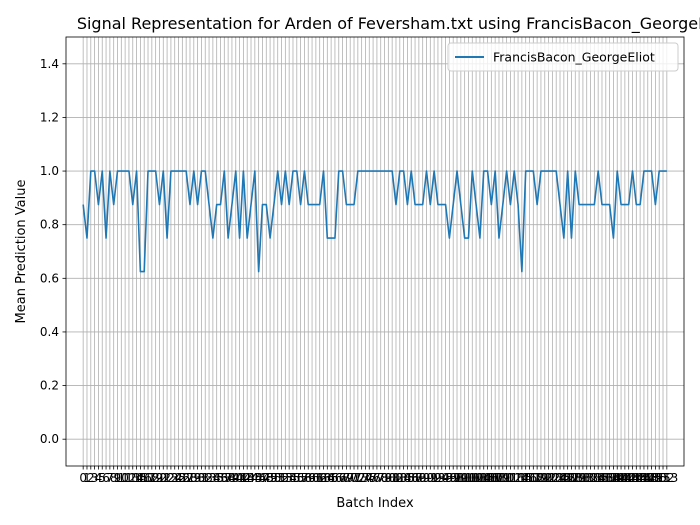 This screenshot has height=525, width=700. I want to click on x-tick-label: 72, so click(357, 478).